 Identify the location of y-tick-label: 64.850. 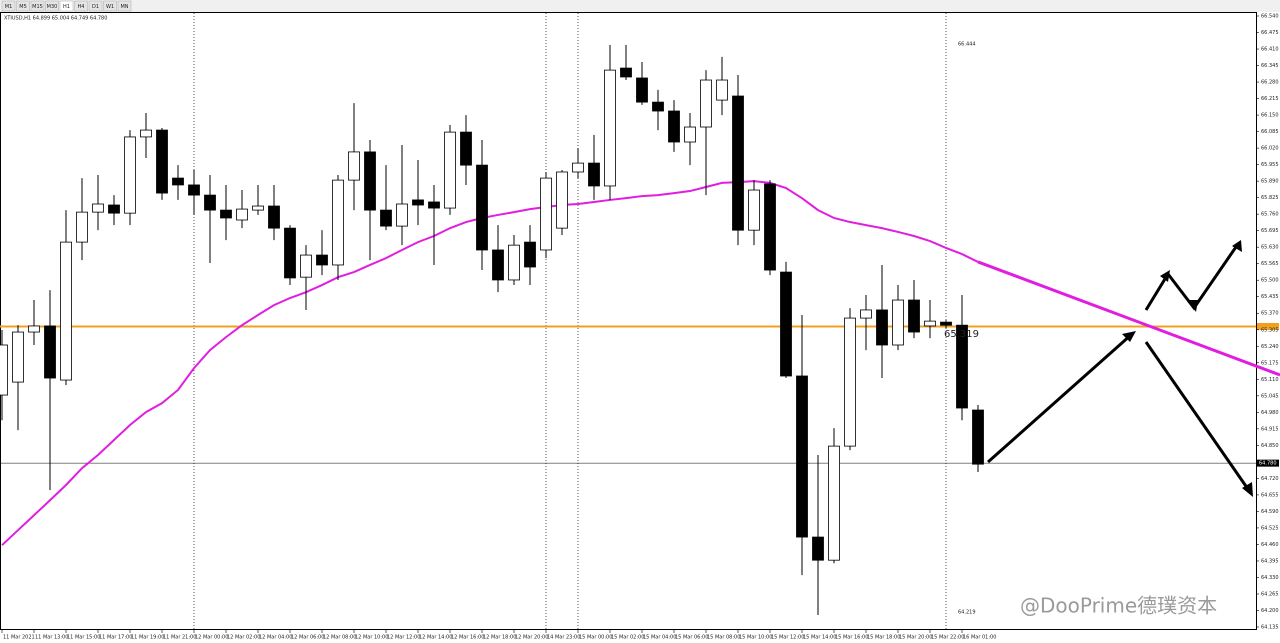
(1270, 446).